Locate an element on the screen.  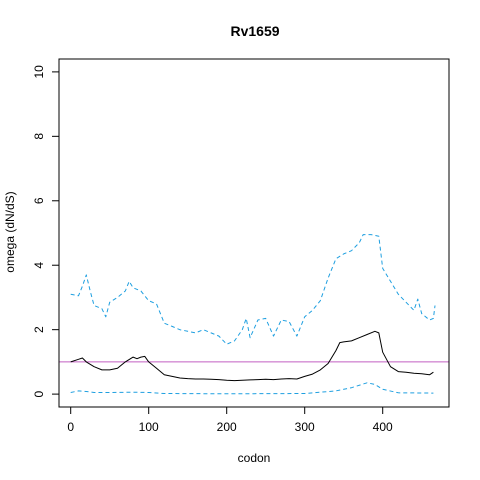
x-tick-label: 300 is located at coordinates (305, 427).